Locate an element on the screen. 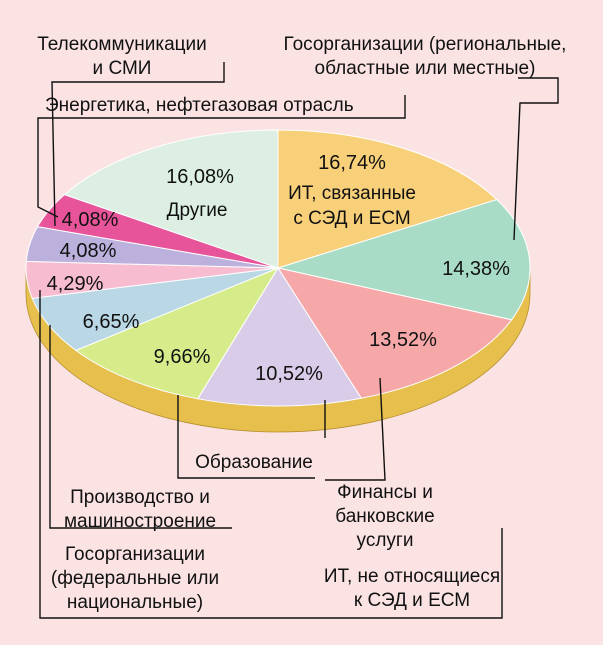 The height and width of the screenshot is (645, 603). value-label-manufacturing: 6,65% is located at coordinates (111, 322).